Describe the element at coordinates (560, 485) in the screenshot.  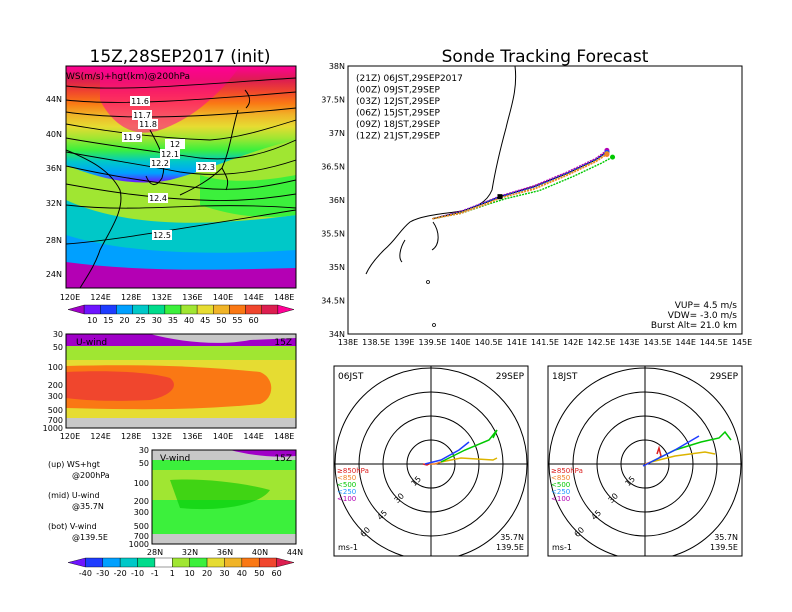
I see `hodograph-level: <500` at that location.